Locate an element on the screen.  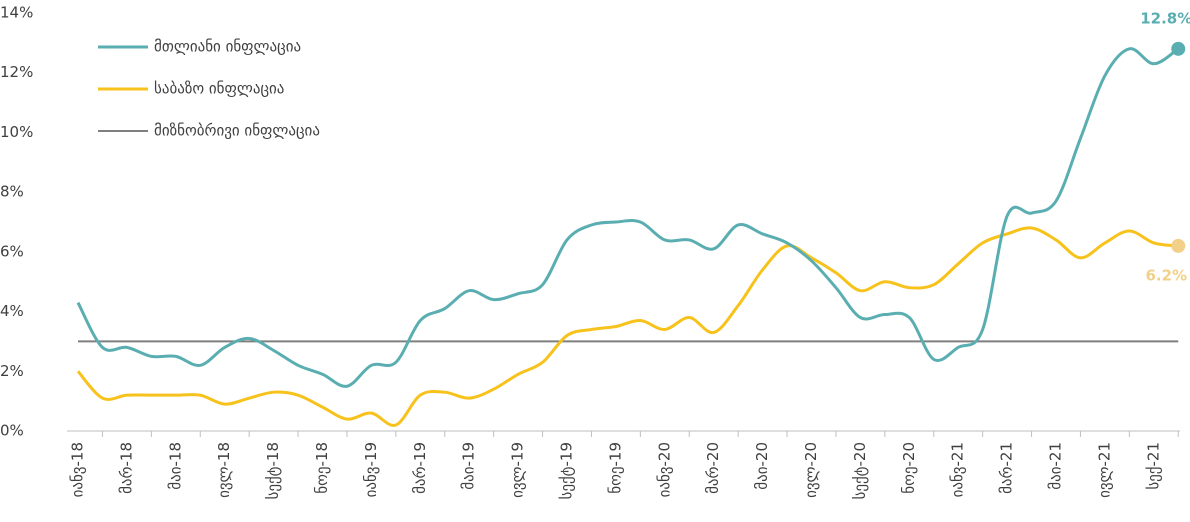
y-tick-label: 0% is located at coordinates (12, 431).